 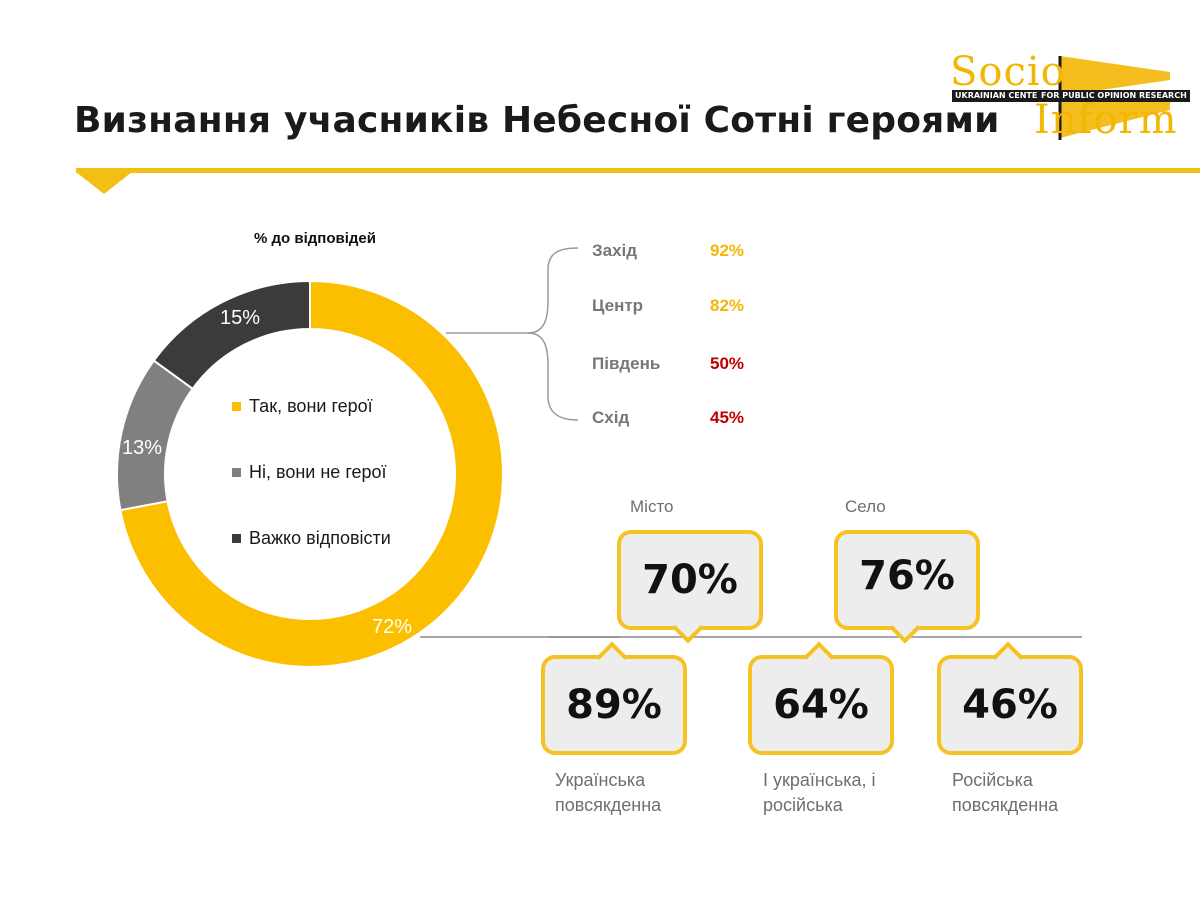 I want to click on language-label-ukrainian: Українська повсякденна, so click(x=608, y=792).